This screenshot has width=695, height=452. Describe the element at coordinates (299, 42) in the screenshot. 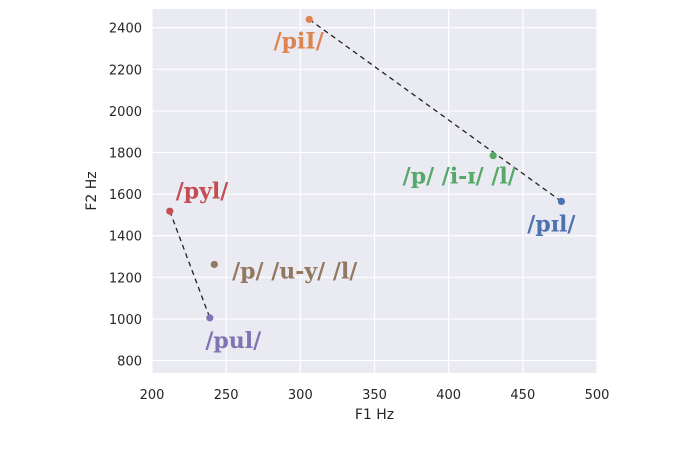

I see `point-annotation: /piI/` at that location.